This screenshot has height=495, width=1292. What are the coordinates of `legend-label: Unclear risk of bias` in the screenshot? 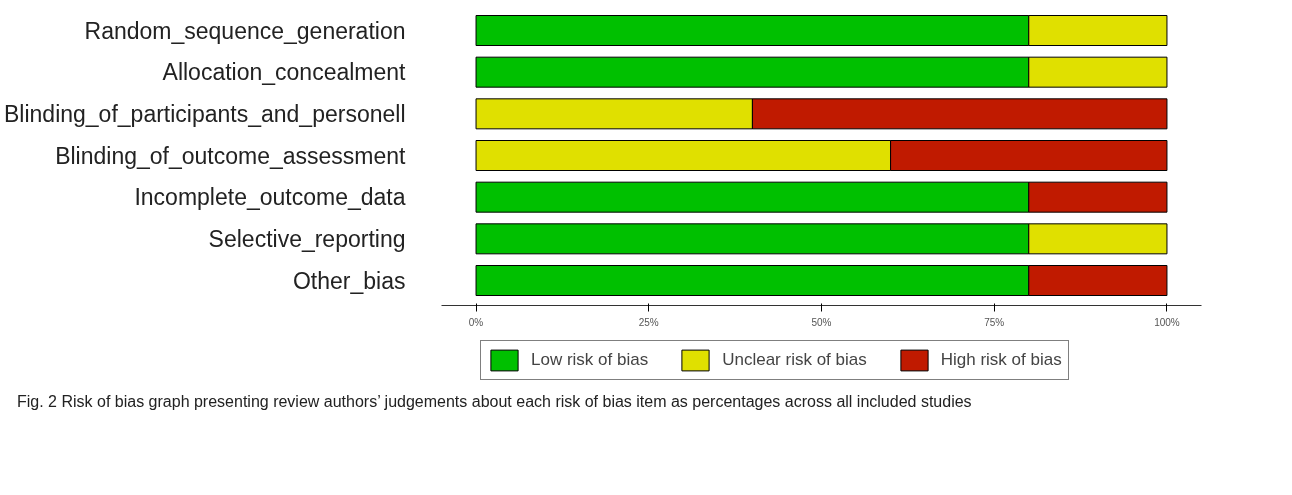 It's located at (794, 360).